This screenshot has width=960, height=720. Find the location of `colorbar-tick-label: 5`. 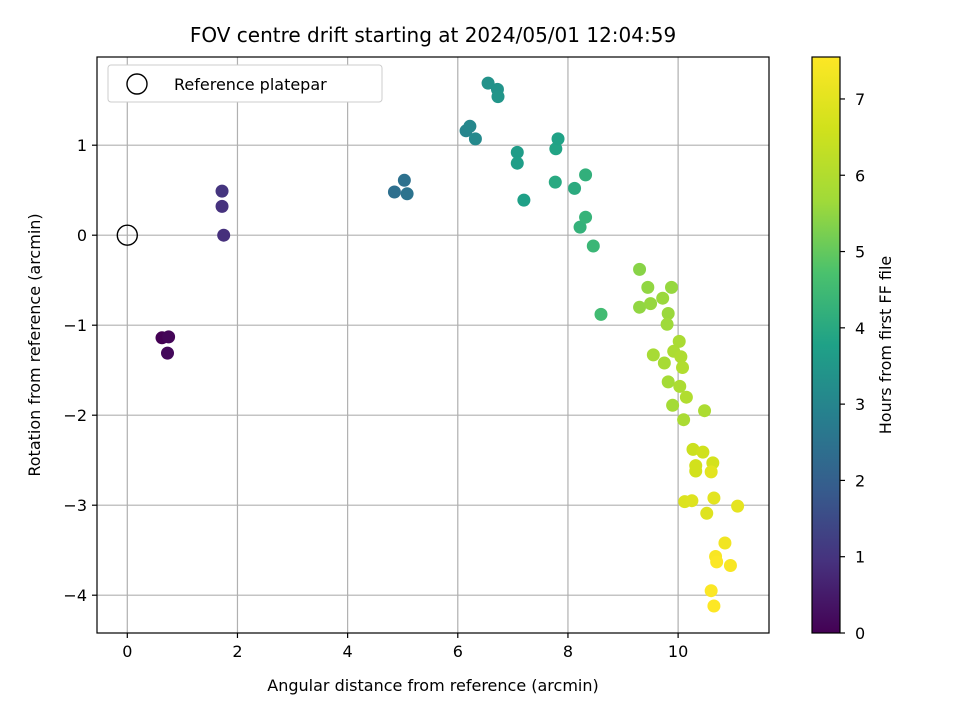

colorbar-tick-label: 5 is located at coordinates (860, 252).